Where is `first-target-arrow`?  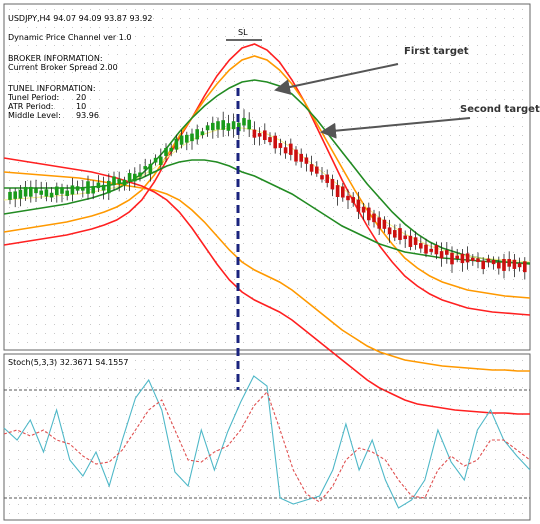
first-target-arrow is located at coordinates (336, 79).